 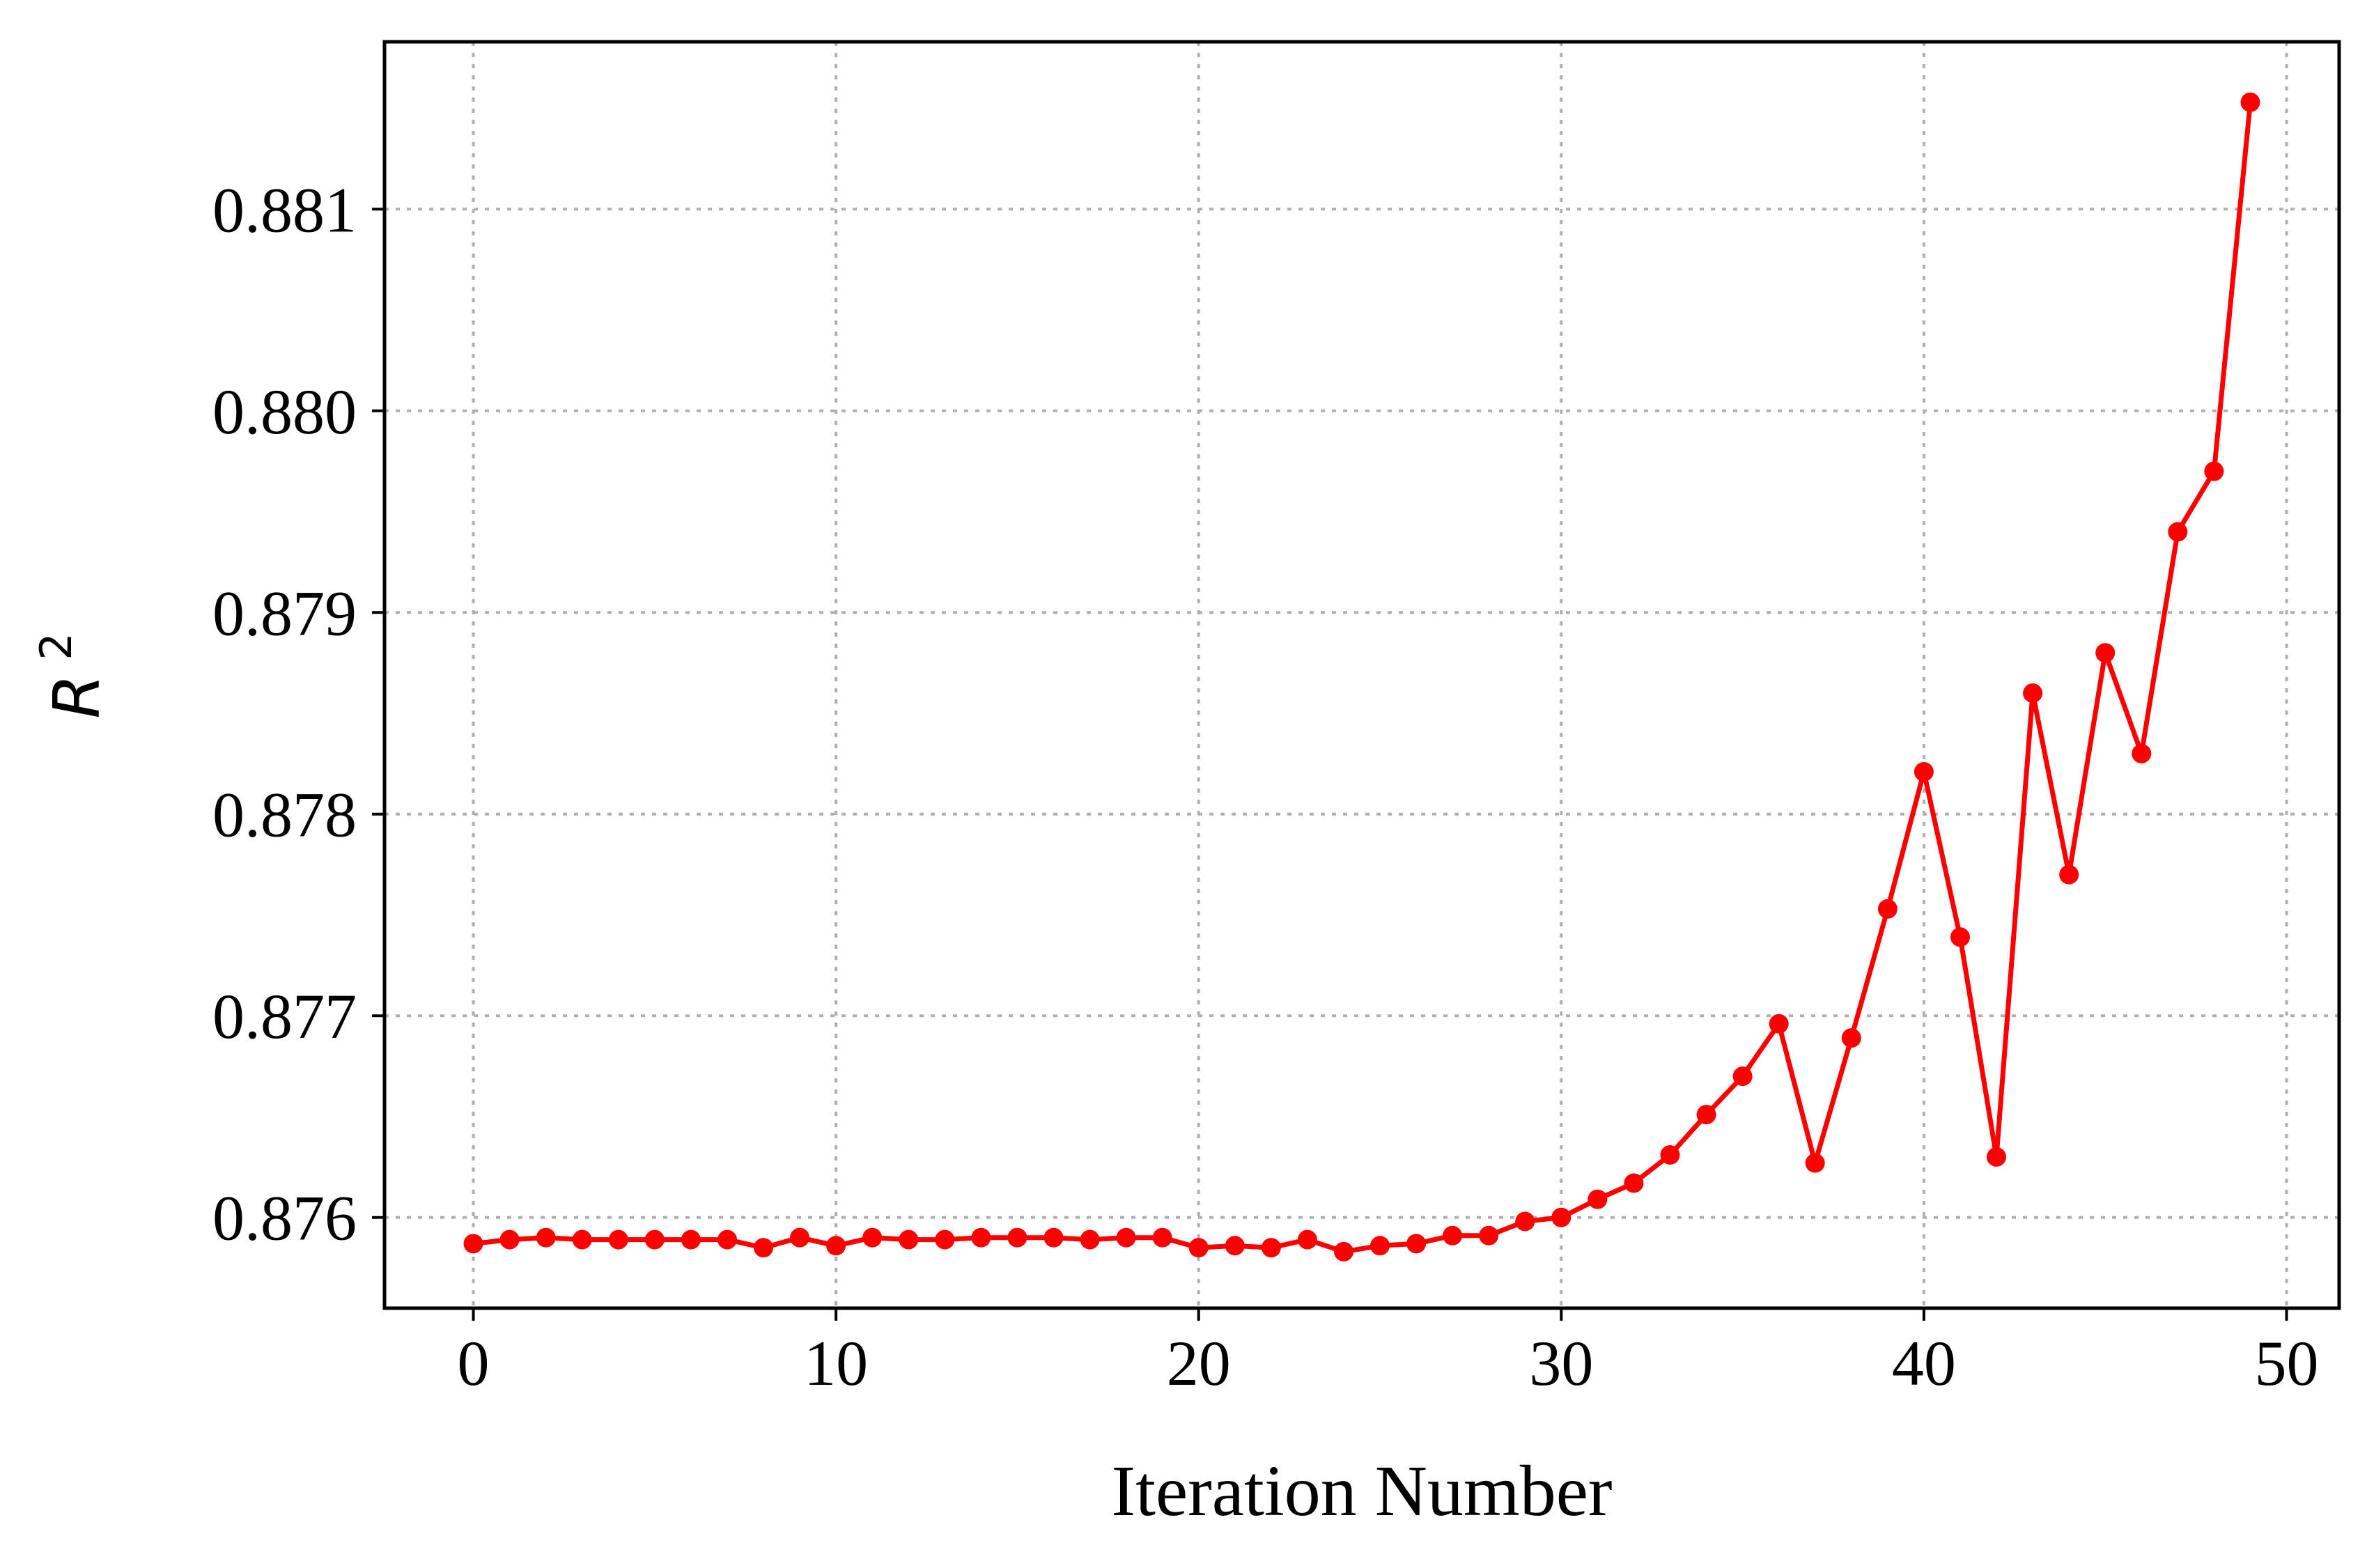 I want to click on y-axis-label-group: R2, so click(x=73, y=675).